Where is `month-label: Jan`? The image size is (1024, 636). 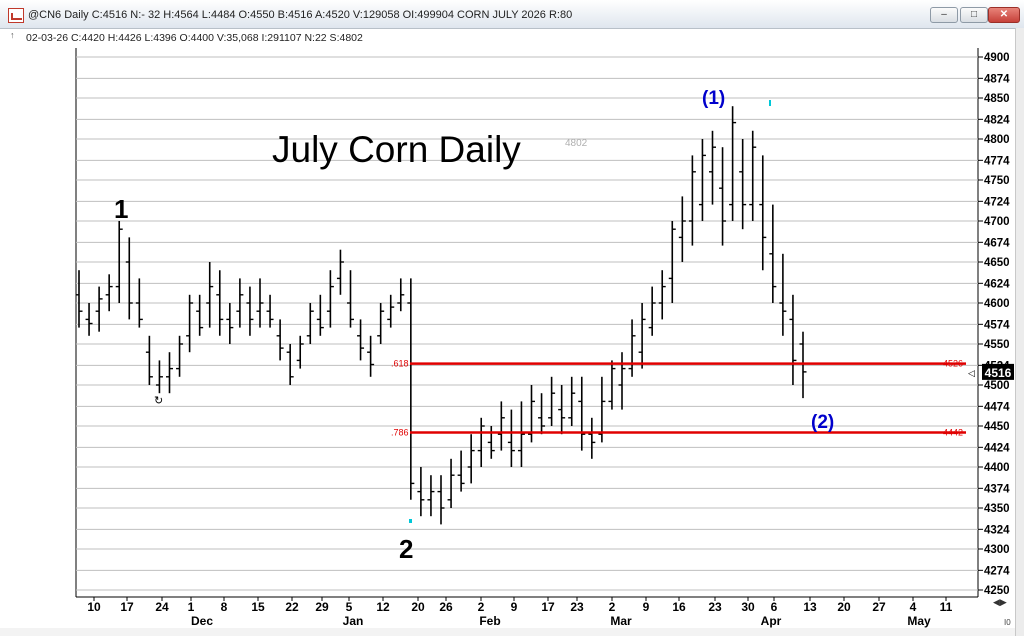
month-label: Jan is located at coordinates (353, 621).